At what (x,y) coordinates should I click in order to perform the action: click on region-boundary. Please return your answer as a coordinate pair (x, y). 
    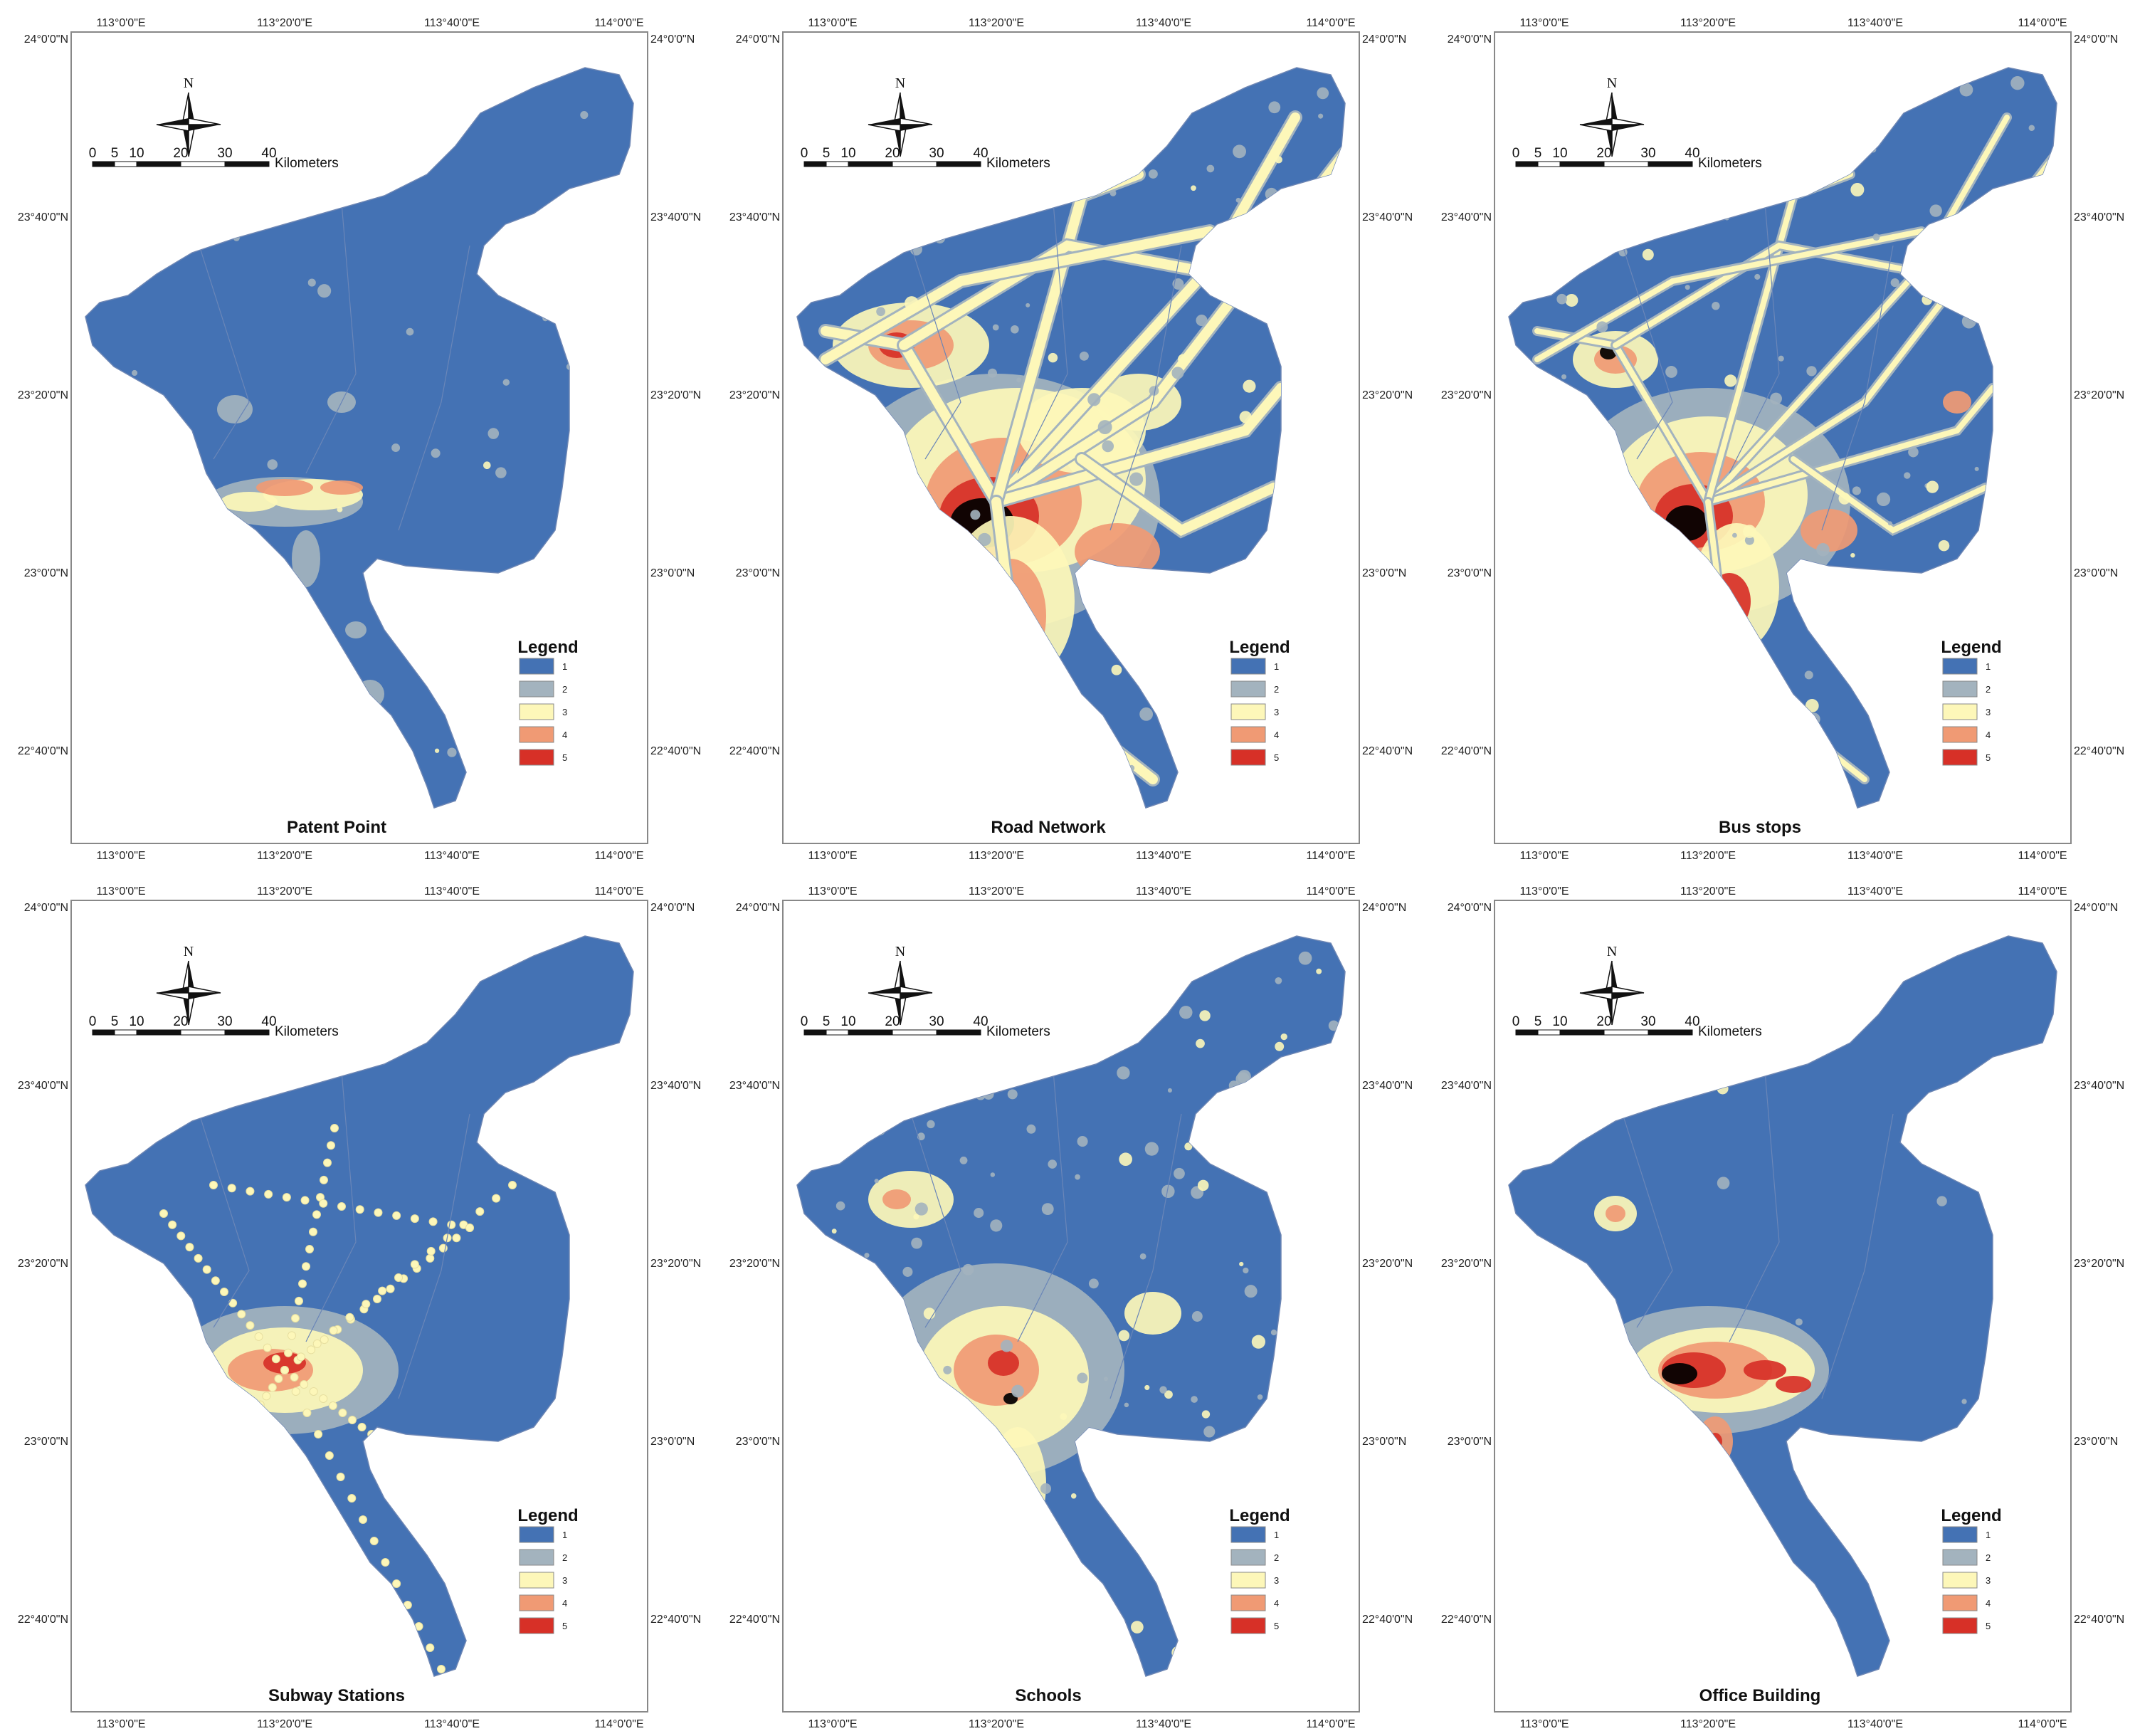
    Looking at the image, I should click on (1783, 1306).